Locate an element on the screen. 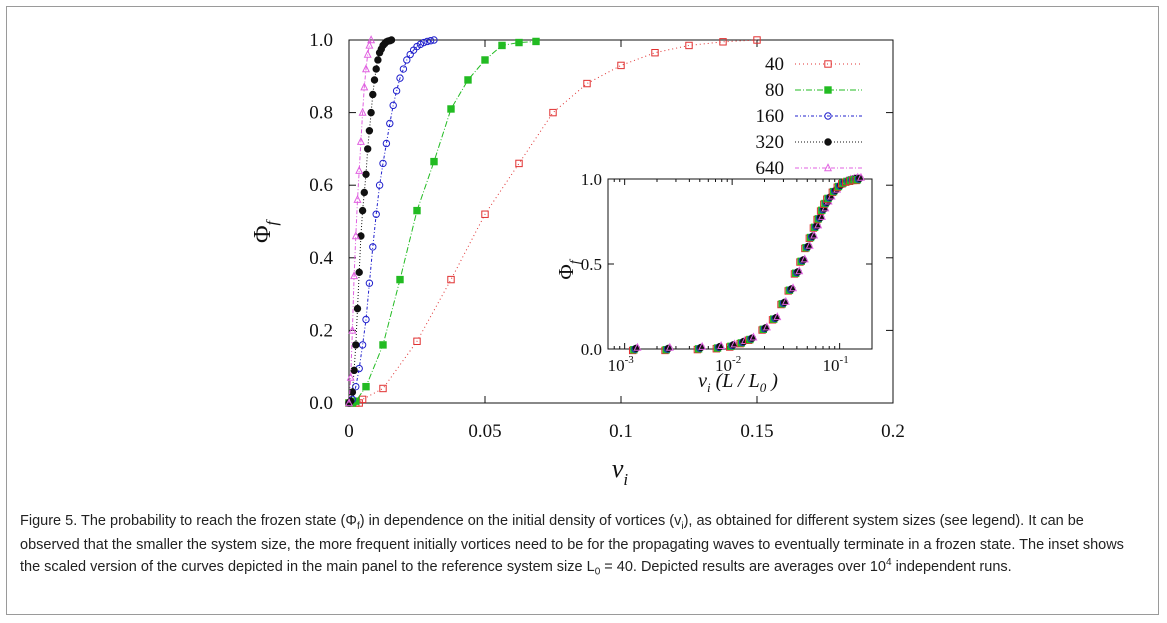  caption-v-sub: i is located at coordinates (682, 526).